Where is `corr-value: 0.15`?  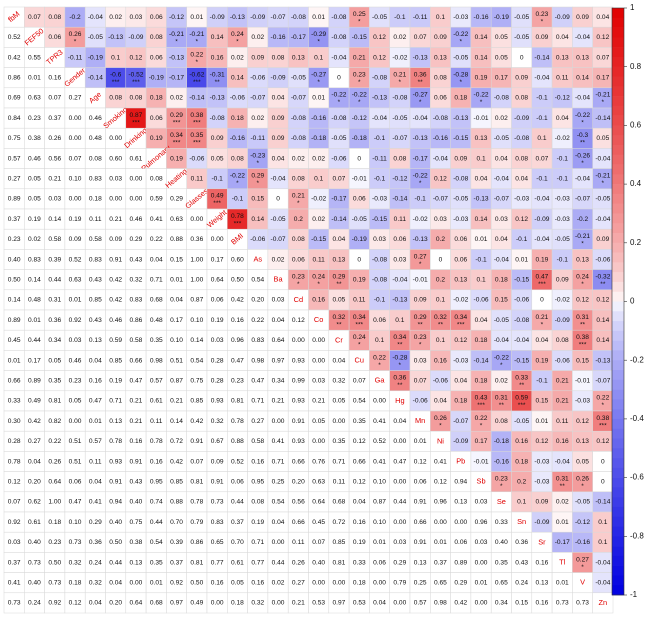 corr-value: 0.15 is located at coordinates (582, 360).